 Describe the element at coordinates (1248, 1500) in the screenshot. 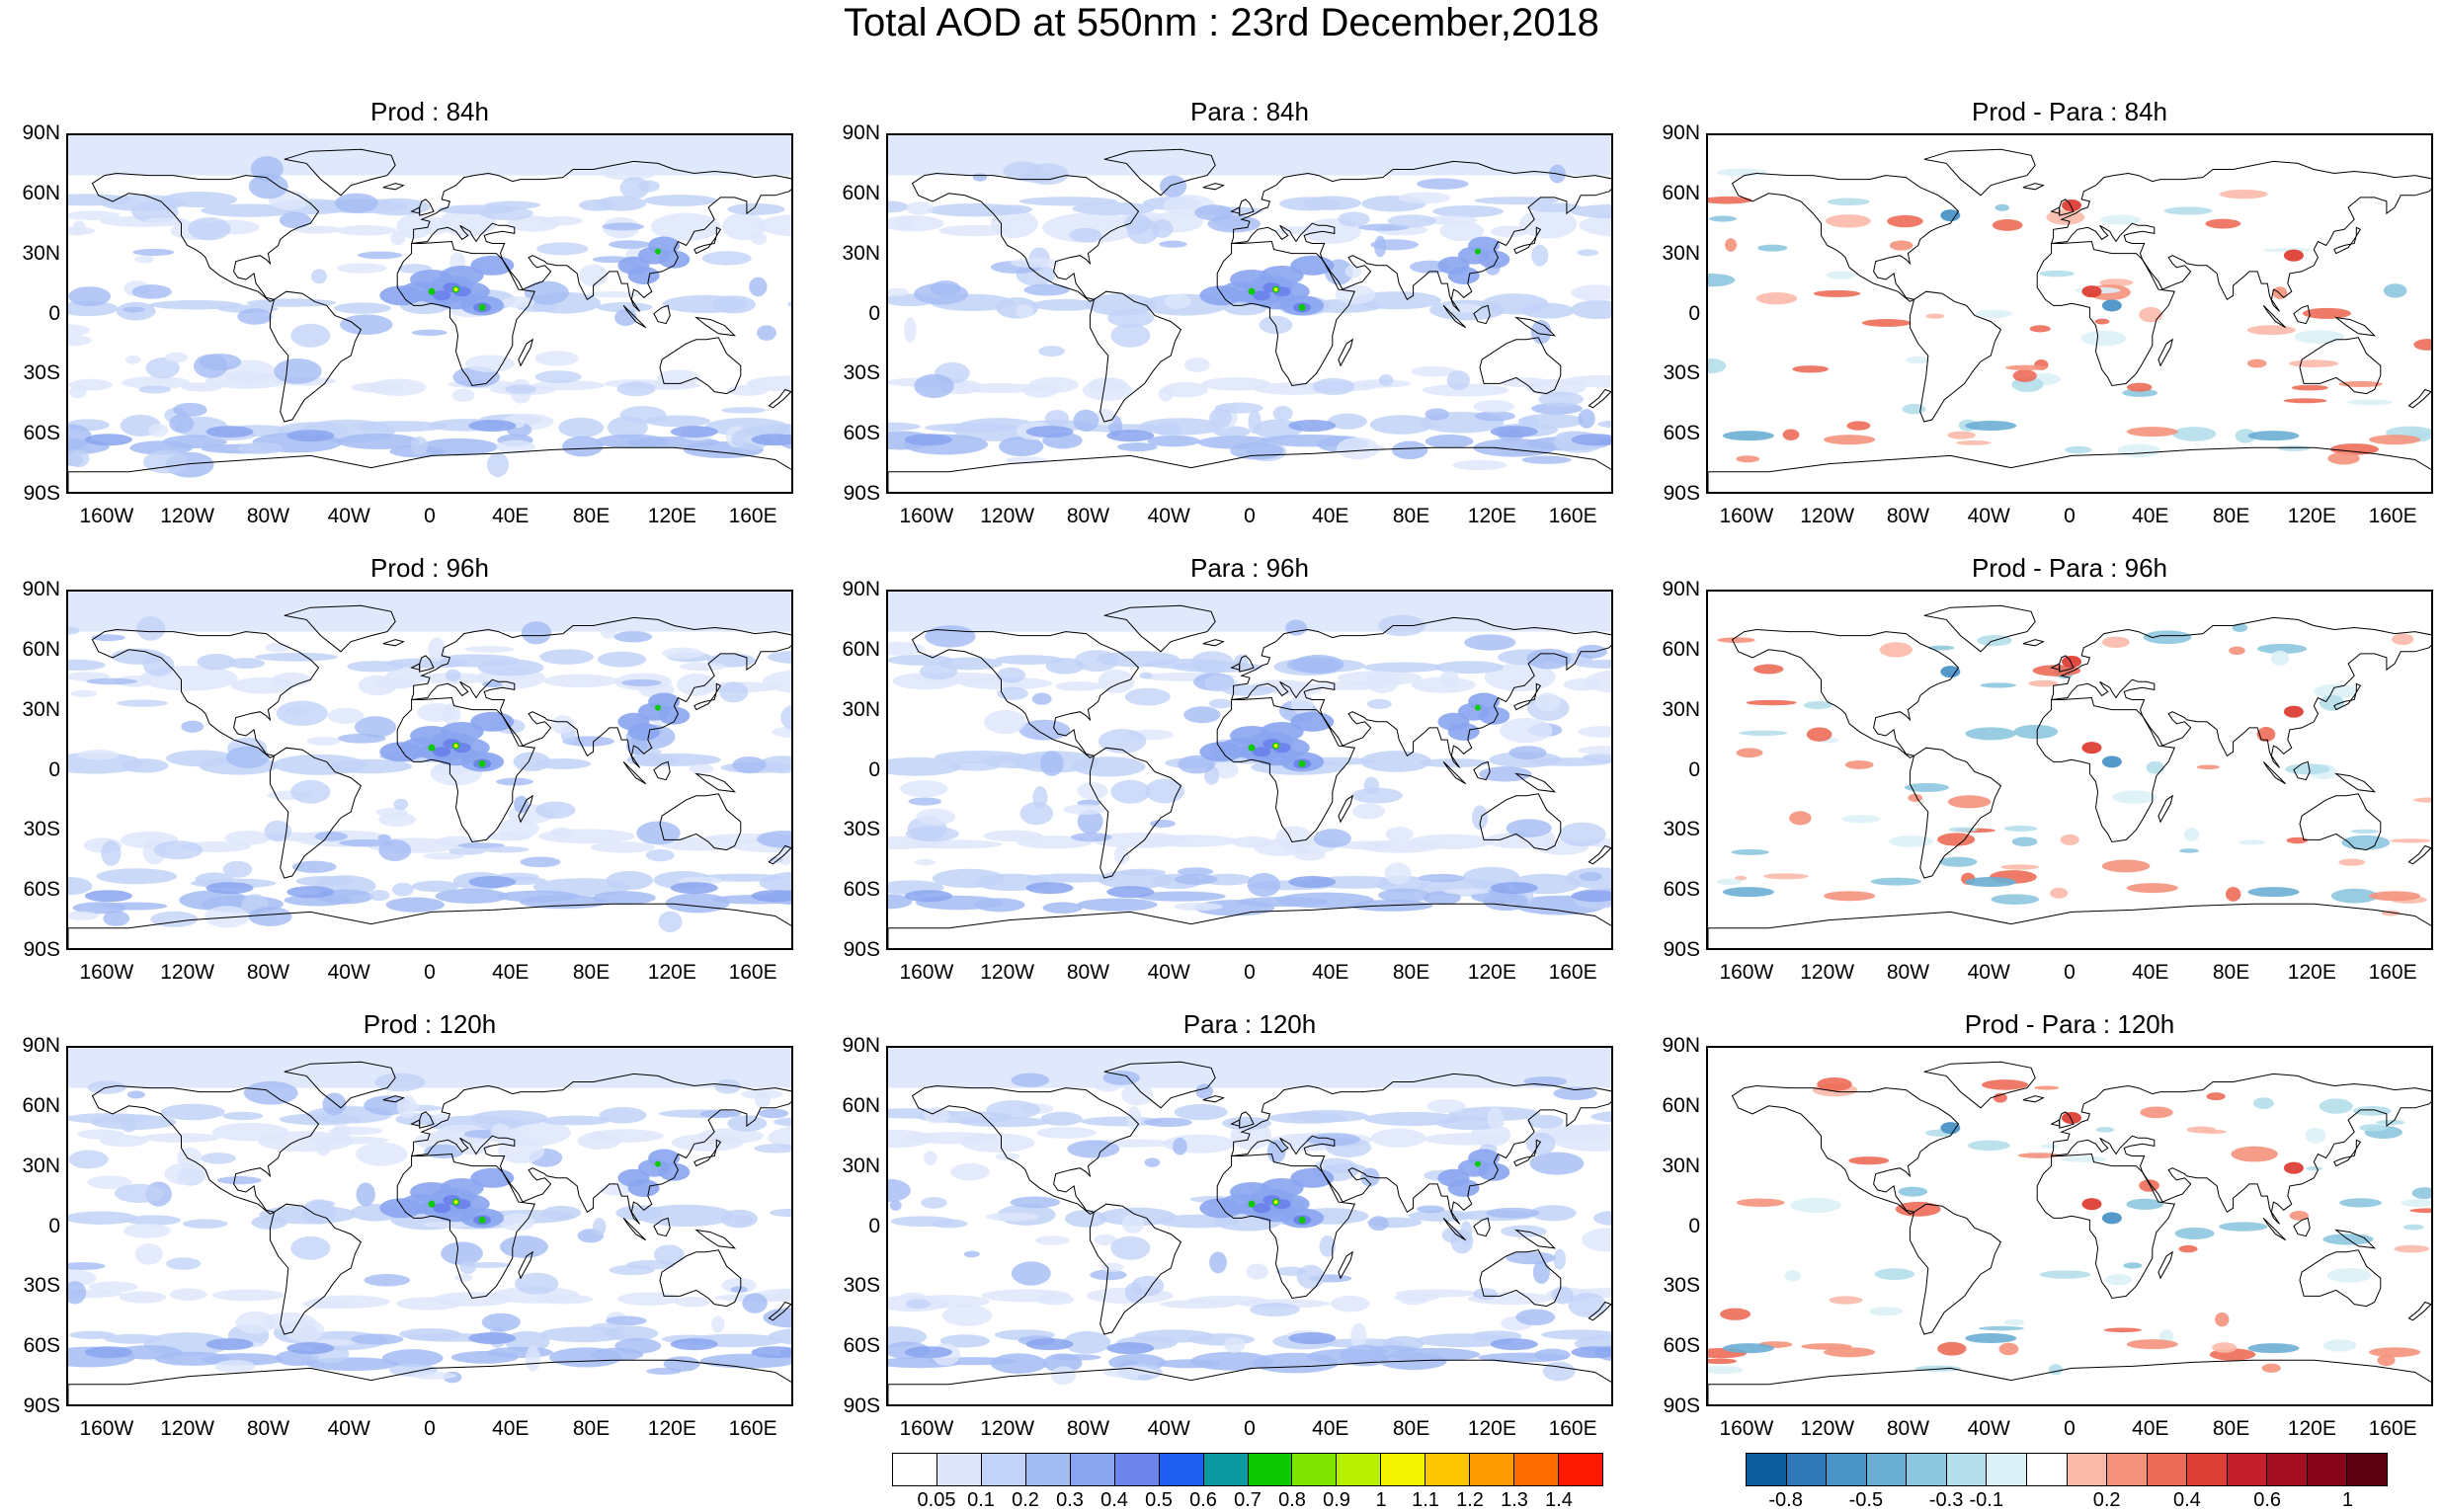

I see `colorbar-label: 0.7` at that location.